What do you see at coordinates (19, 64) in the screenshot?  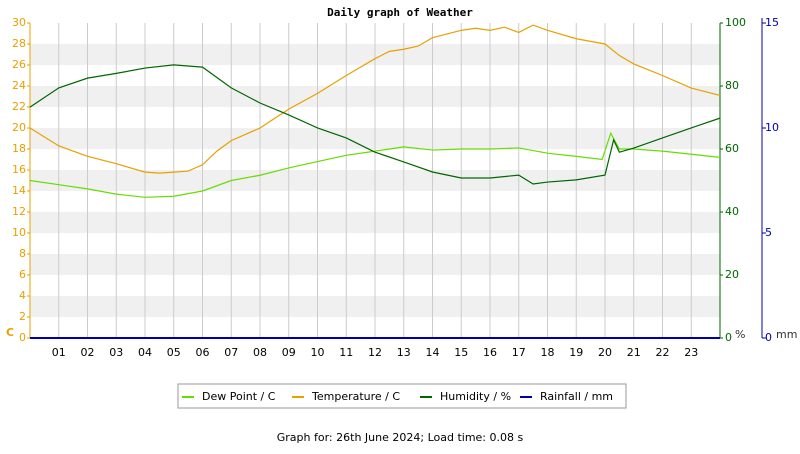 I see `y-tick-label: 26` at bounding box center [19, 64].